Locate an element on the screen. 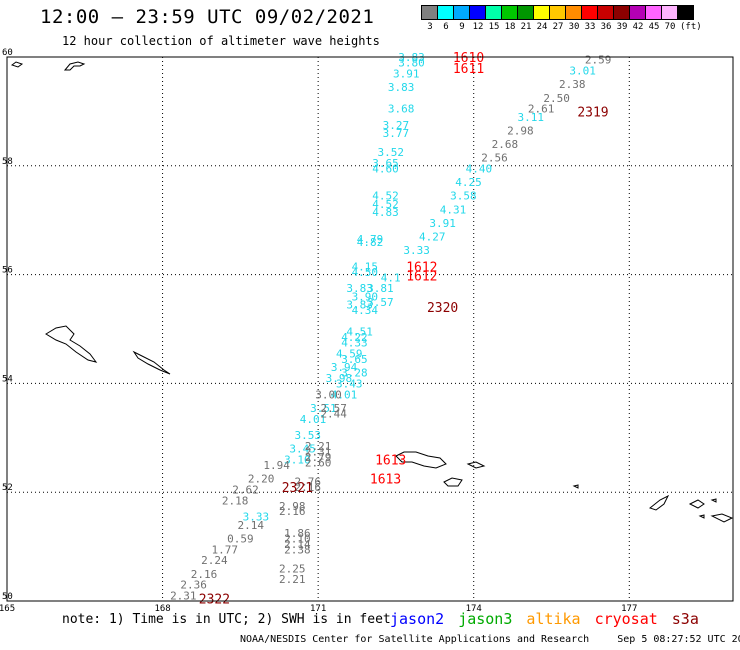 The height and width of the screenshot is (650, 740). coast-agattu-island is located at coordinates (453, 482).